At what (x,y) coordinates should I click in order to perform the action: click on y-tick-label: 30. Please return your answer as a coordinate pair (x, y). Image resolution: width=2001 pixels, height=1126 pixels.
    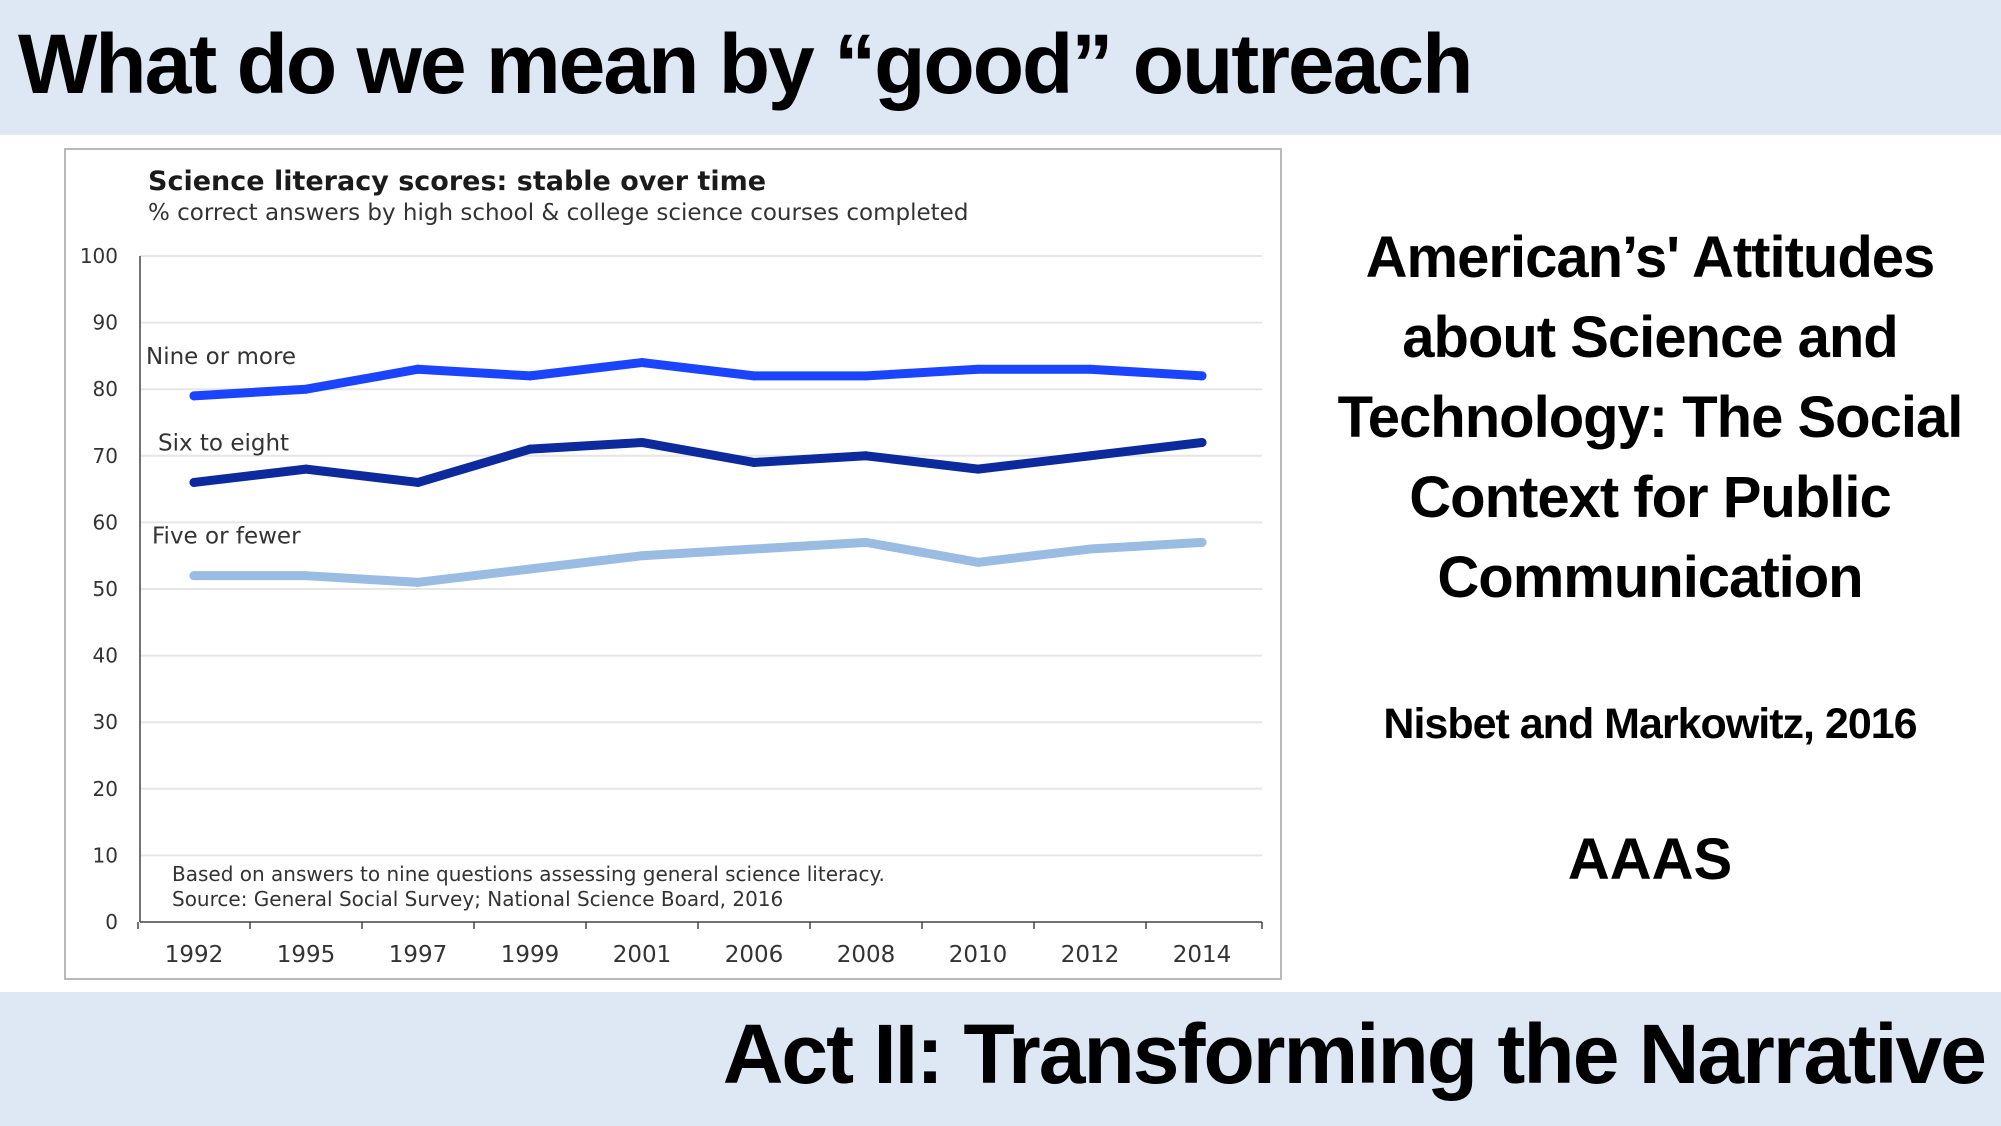
    Looking at the image, I should click on (105, 722).